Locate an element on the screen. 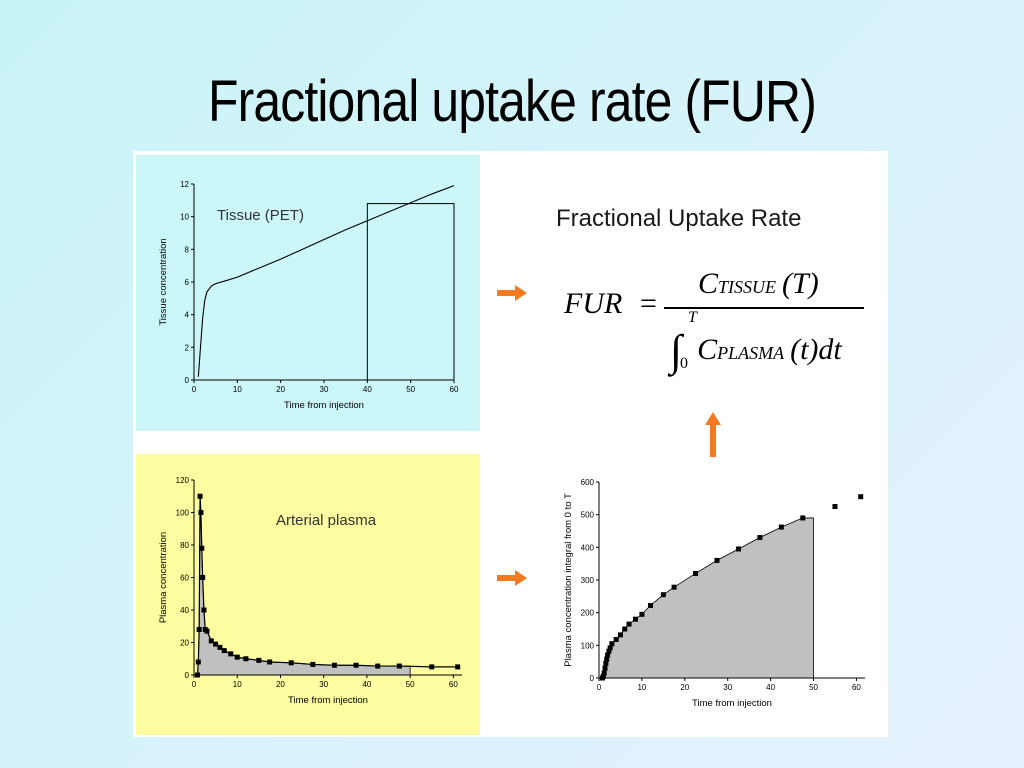 The image size is (1024, 768). y-tick-label: 300 is located at coordinates (588, 580).